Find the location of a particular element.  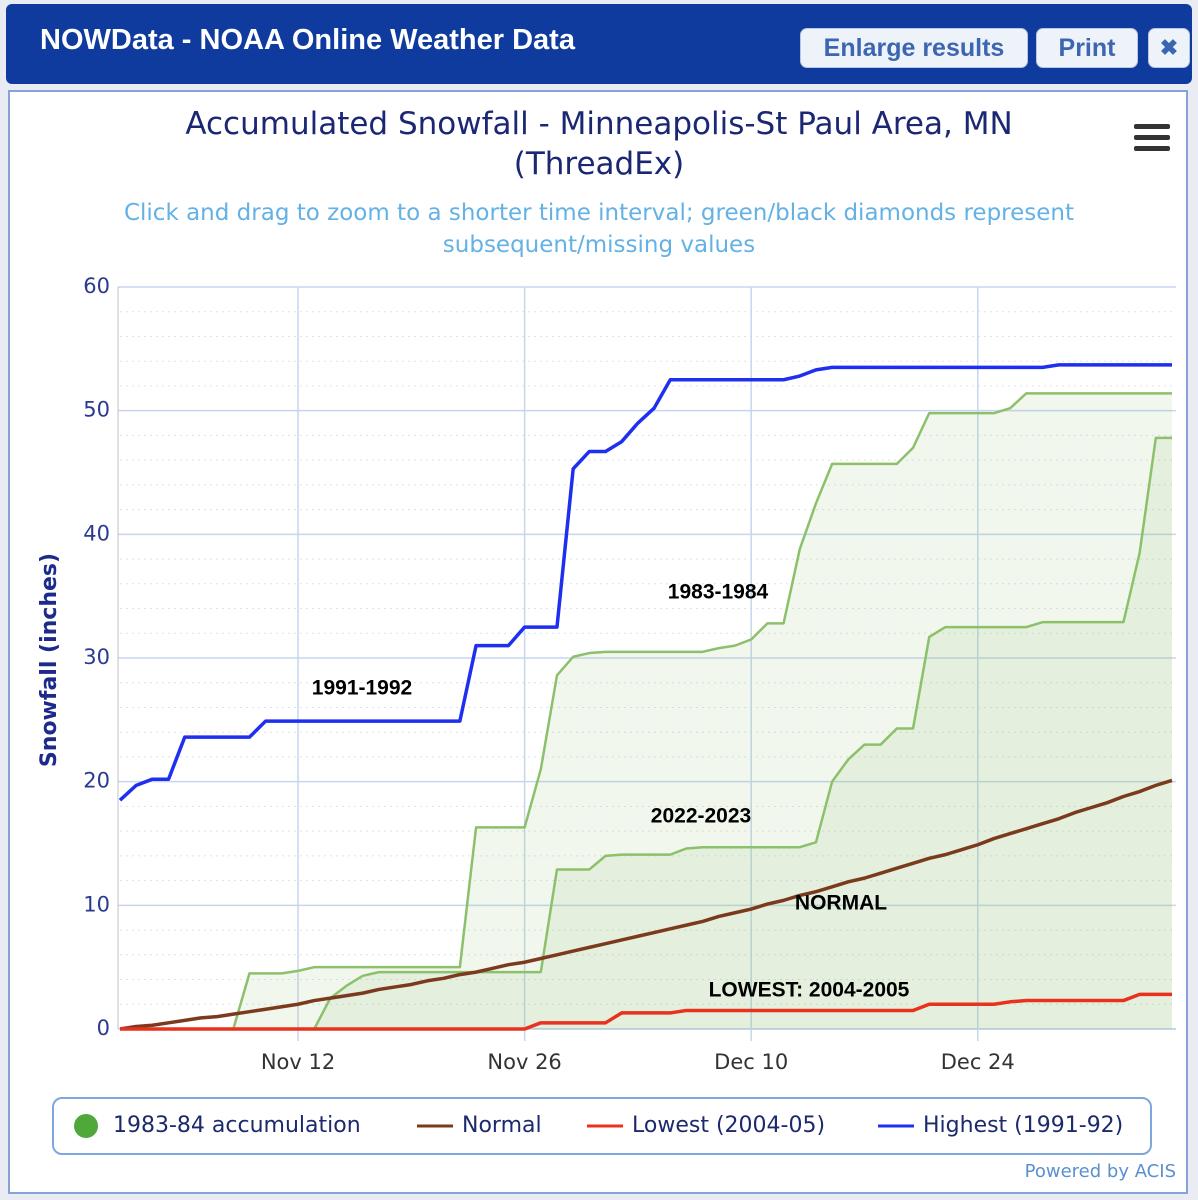

series-line is located at coordinates (646, 1011).